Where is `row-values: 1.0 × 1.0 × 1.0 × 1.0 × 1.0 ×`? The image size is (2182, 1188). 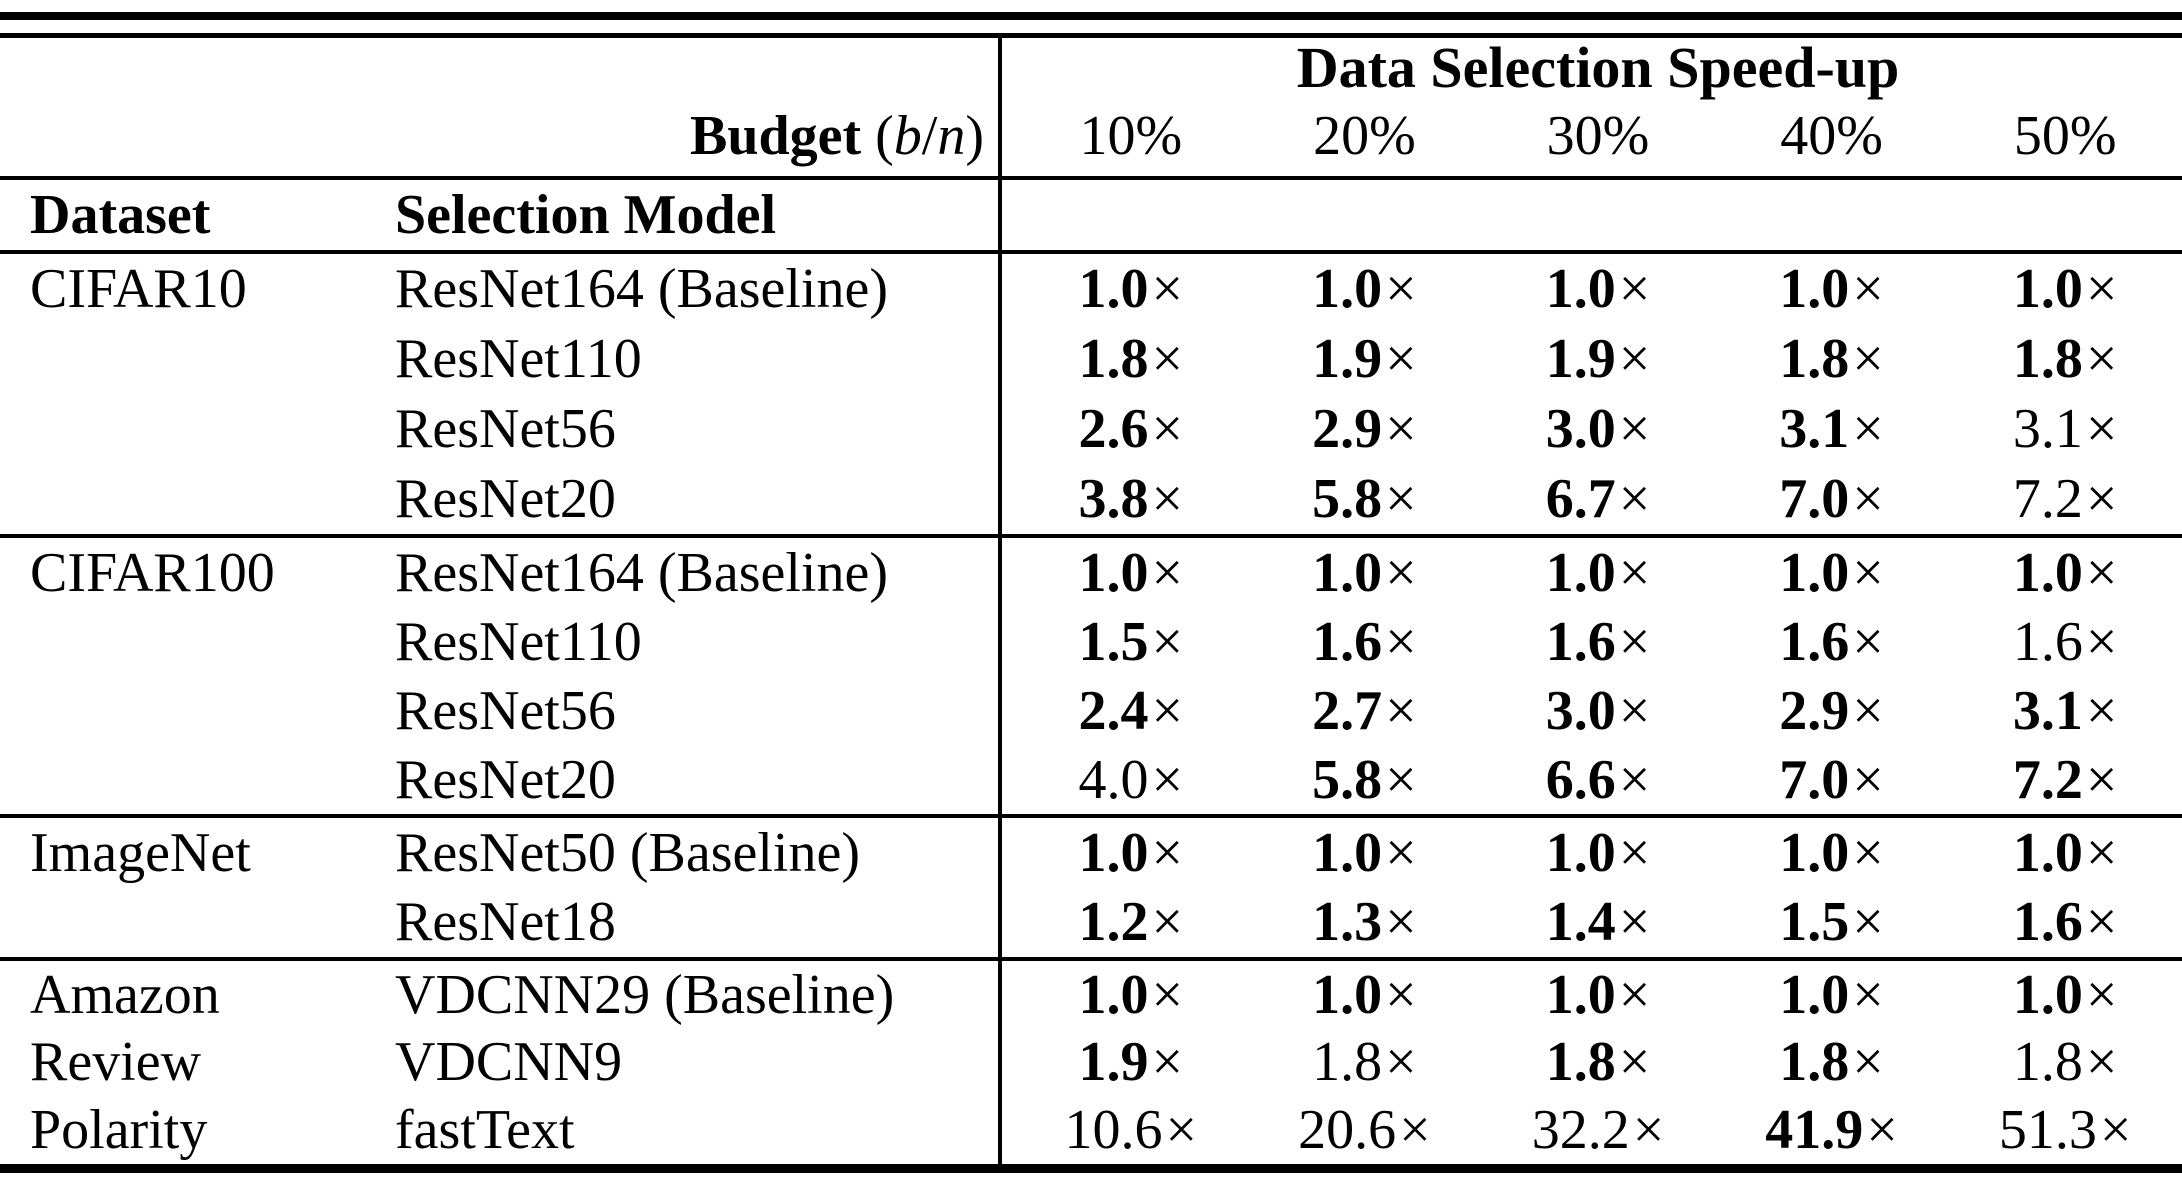
row-values: 1.0 × 1.0 × 1.0 × 1.0 × 1.0 × is located at coordinates (1590, 289).